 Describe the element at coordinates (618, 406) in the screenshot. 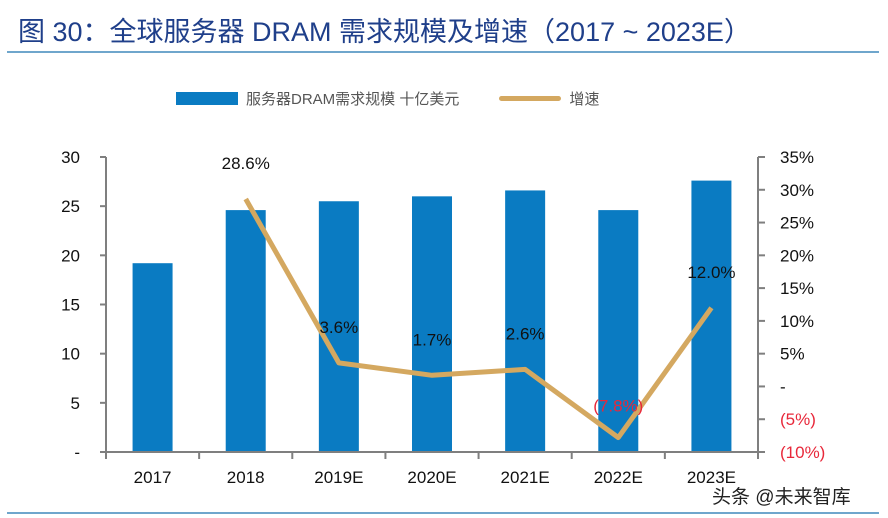

I see `data-label: (7.8%)` at that location.